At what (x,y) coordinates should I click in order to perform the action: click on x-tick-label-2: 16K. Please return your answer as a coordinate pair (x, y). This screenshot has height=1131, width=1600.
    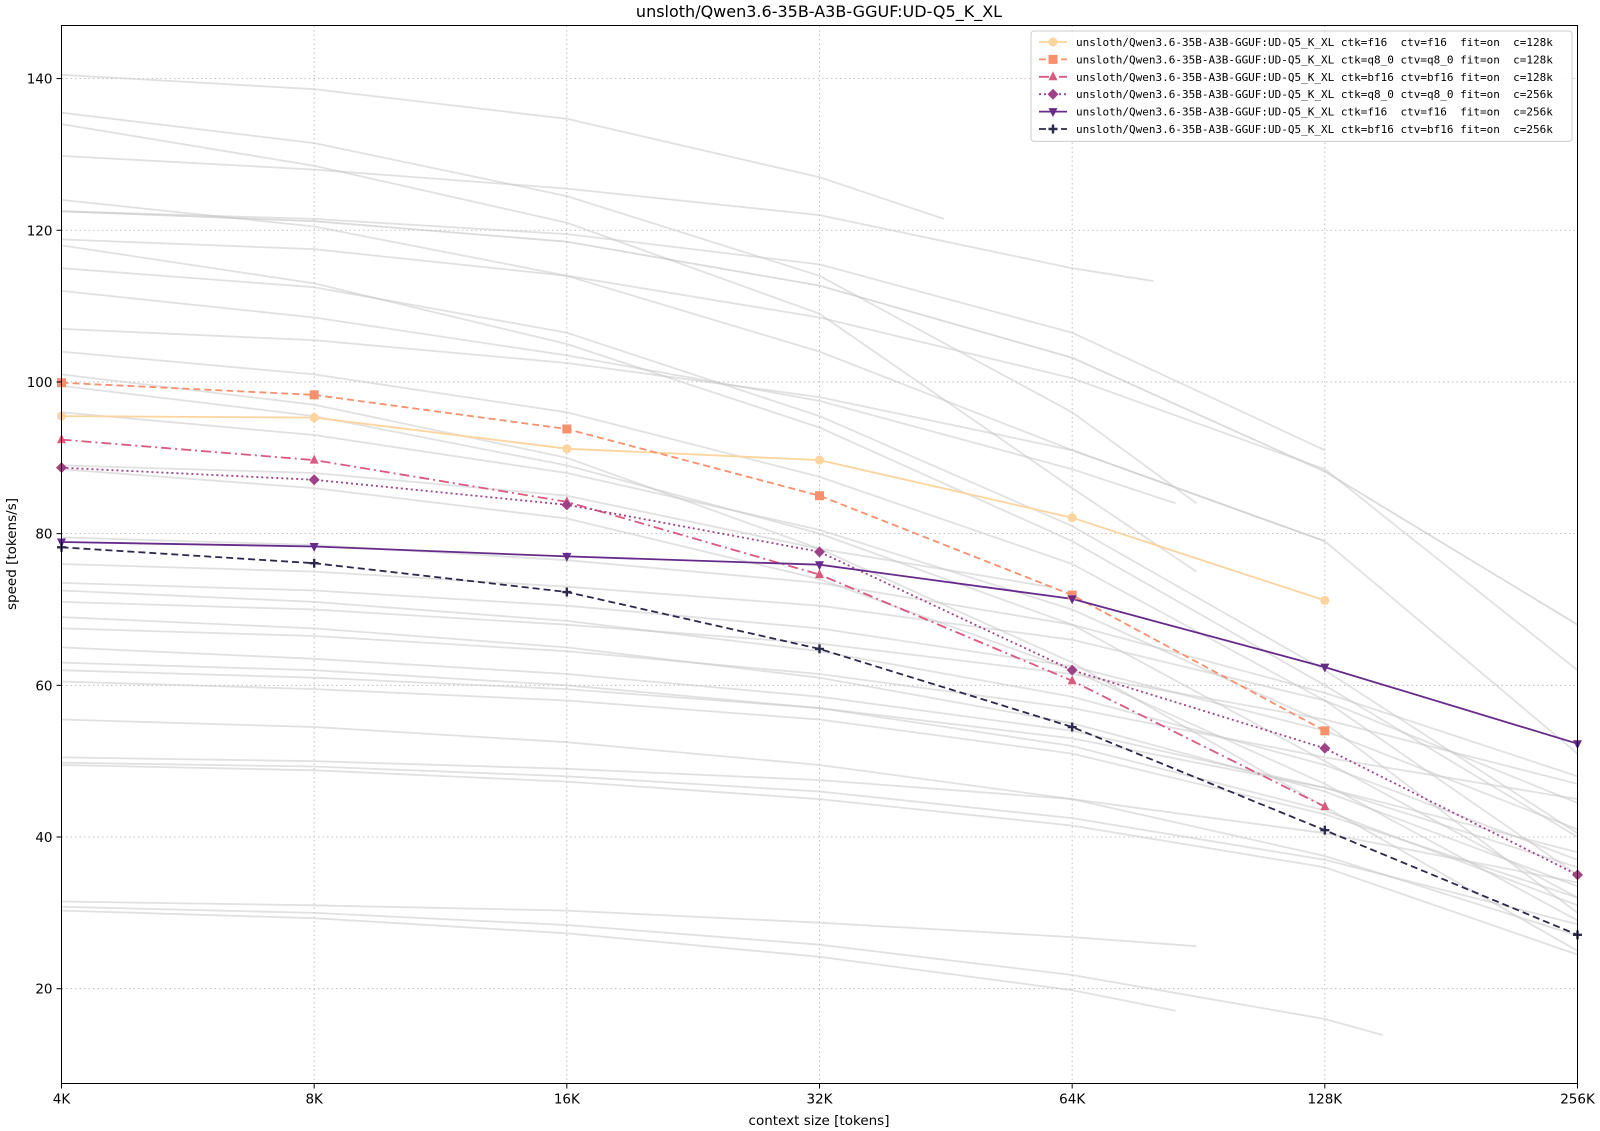
    Looking at the image, I should click on (567, 1100).